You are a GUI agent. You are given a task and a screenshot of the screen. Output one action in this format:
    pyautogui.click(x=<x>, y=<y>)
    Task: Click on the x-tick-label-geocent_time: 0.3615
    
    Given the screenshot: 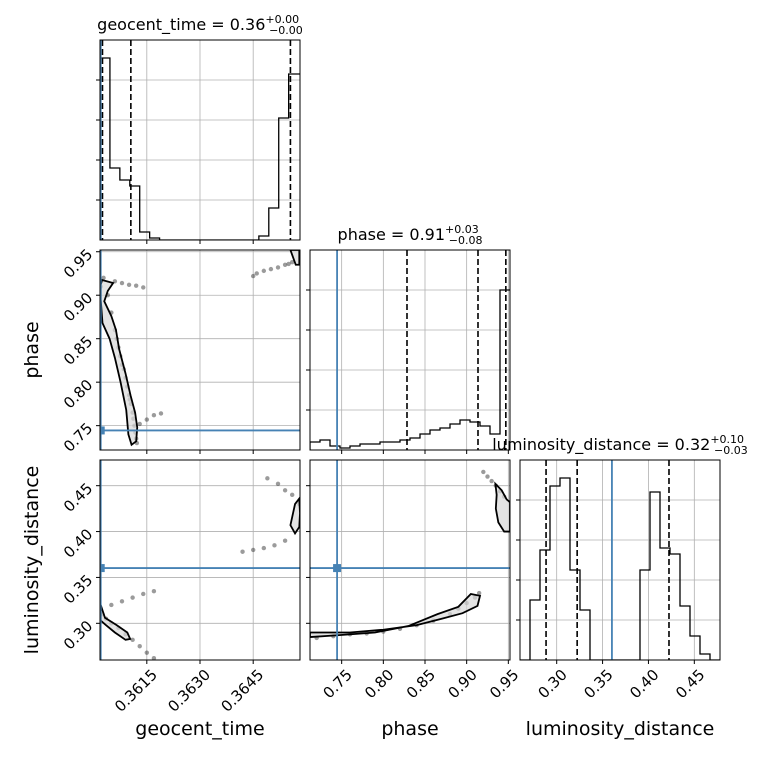 What is the action you would take?
    pyautogui.click(x=136, y=691)
    